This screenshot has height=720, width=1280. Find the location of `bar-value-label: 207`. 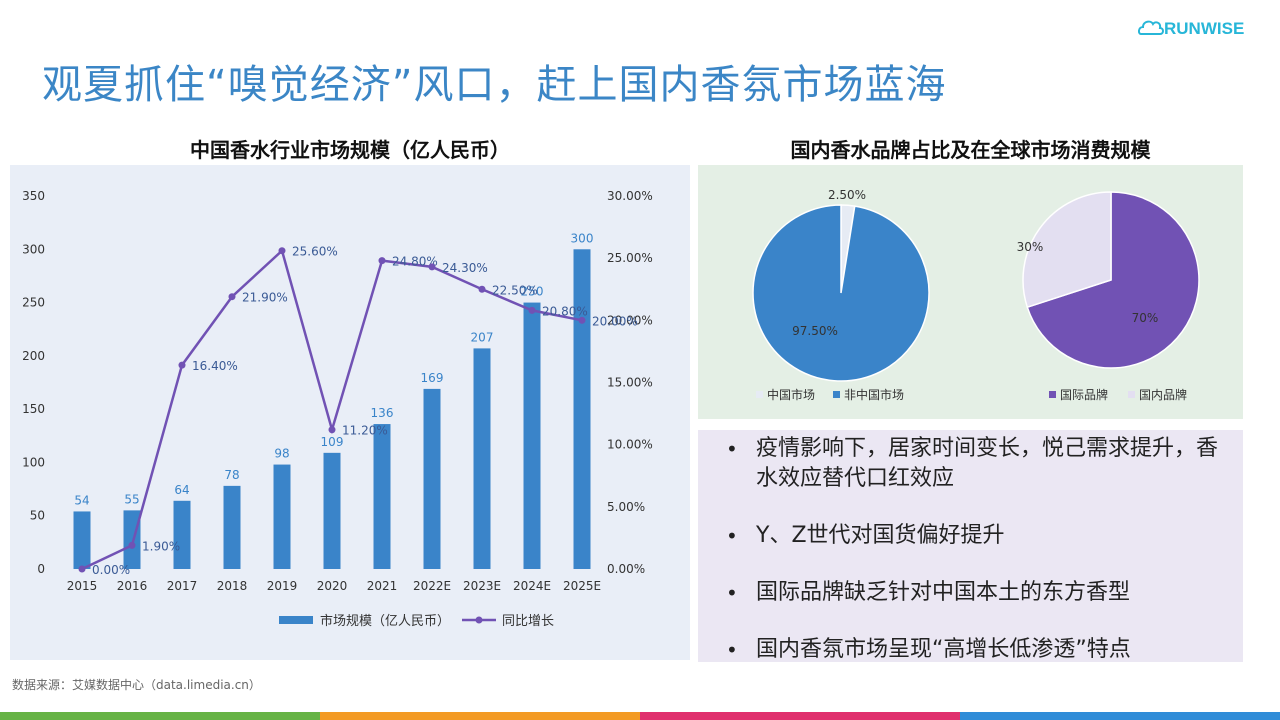

bar-value-label: 207 is located at coordinates (482, 337).